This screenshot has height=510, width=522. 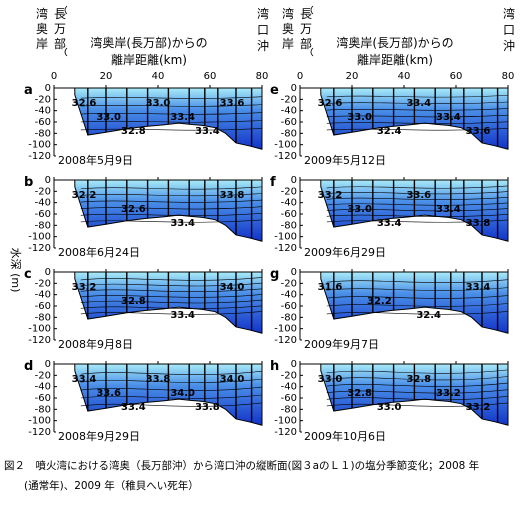 I want to click on panel-date-d: 2008年9月29日, so click(x=99, y=436).